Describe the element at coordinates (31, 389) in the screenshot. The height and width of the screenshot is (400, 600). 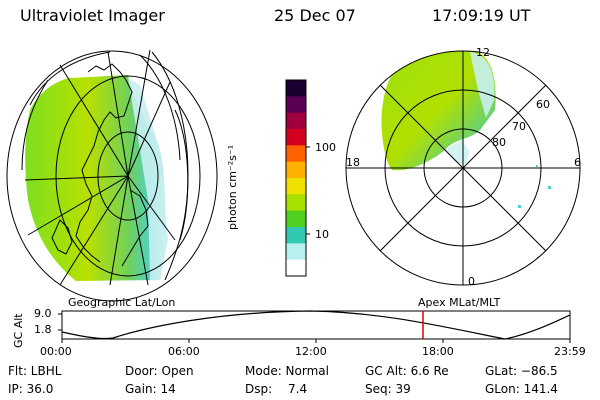
I see `ip-info: IP: 36.0` at that location.